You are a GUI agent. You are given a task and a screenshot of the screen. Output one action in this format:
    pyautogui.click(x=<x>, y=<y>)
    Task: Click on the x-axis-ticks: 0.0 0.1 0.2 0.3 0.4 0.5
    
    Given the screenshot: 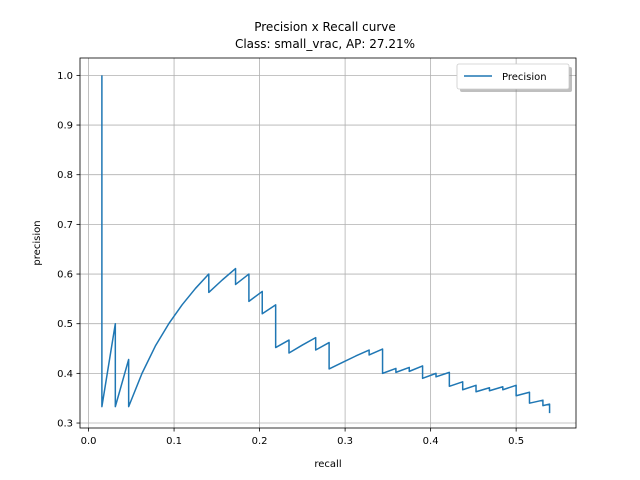 What is the action you would take?
    pyautogui.click(x=302, y=437)
    